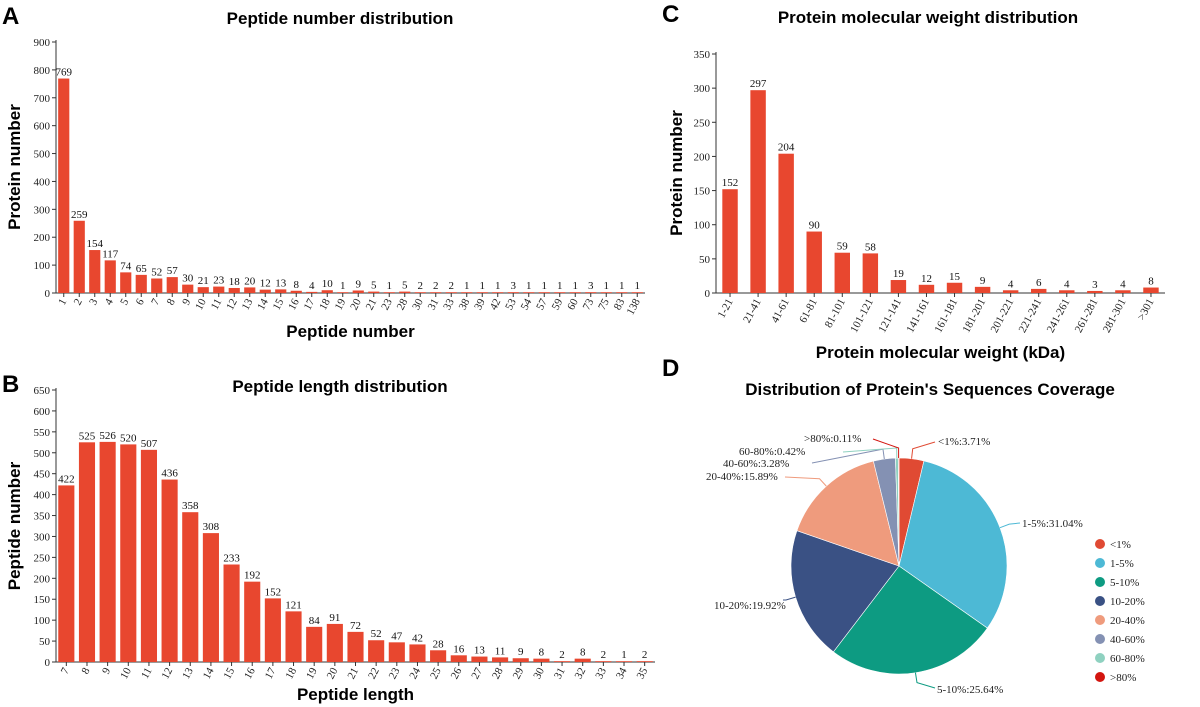 This screenshot has width=1200, height=707. Describe the element at coordinates (66, 479) in the screenshot. I see `data-label: 422` at that location.